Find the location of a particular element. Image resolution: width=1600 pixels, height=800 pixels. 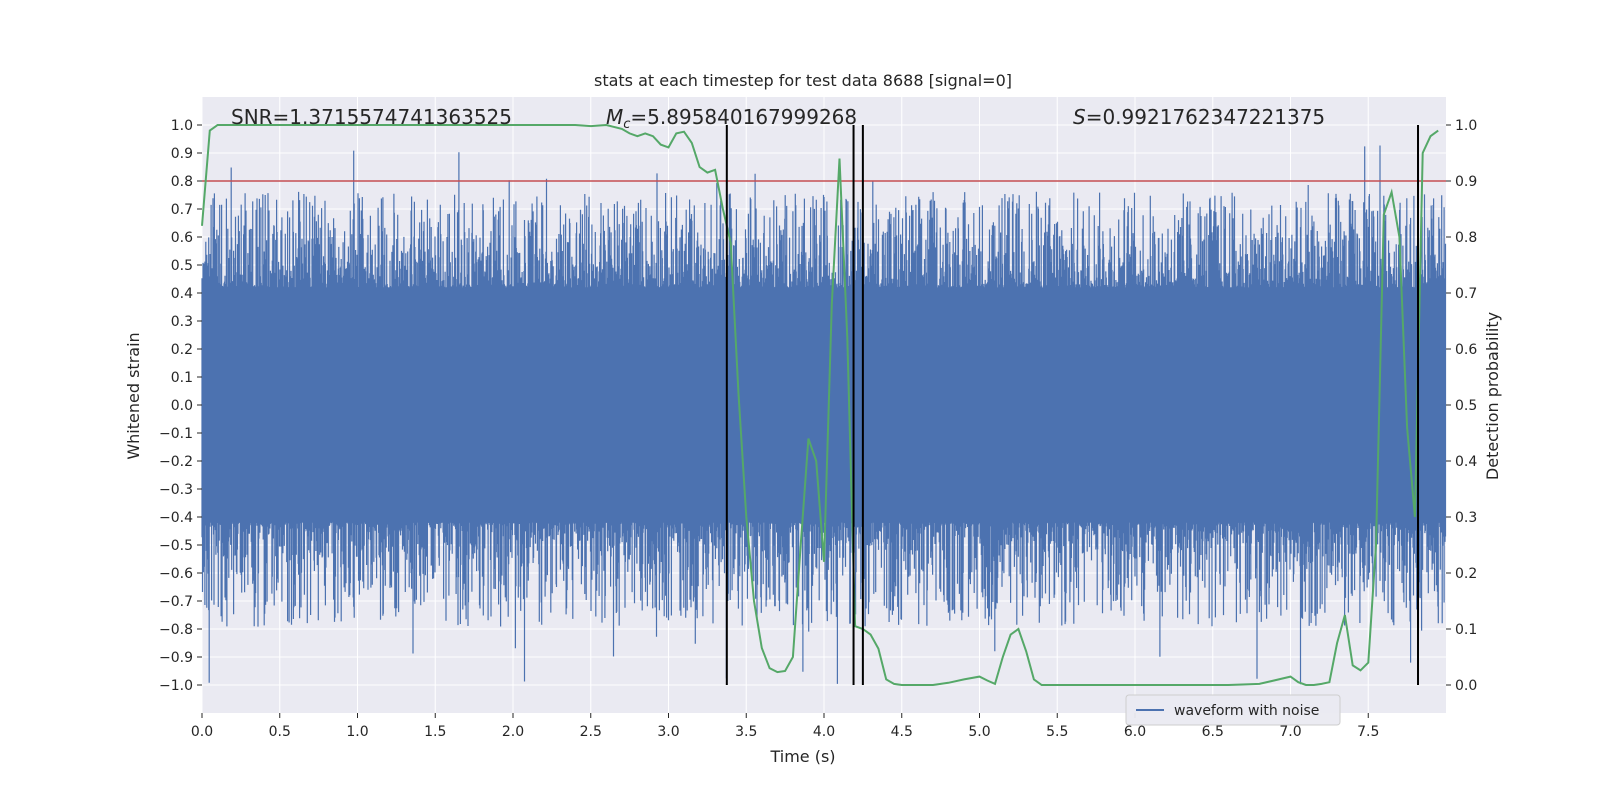

y-left-tick-label-4: 0.6 is located at coordinates (182, 238).